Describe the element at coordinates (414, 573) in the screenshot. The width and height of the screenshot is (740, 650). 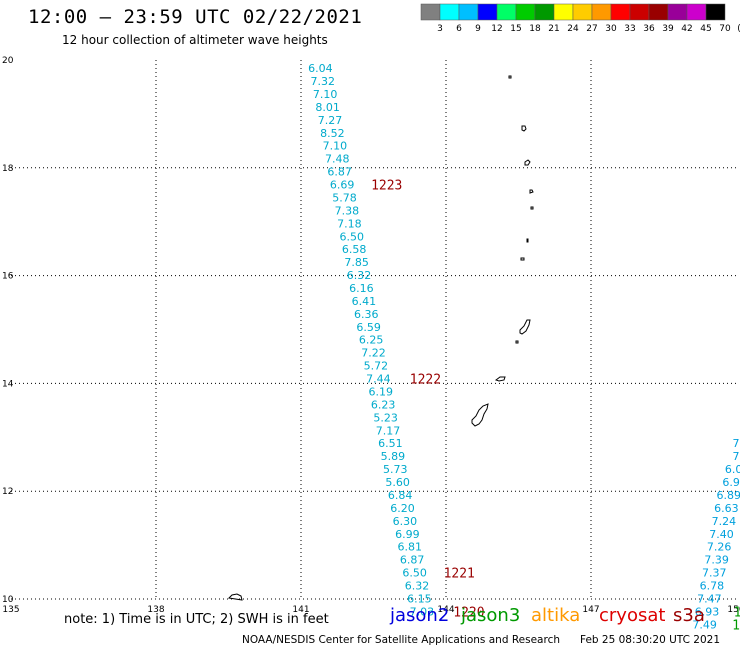
I see `swh-label: 6.50` at that location.